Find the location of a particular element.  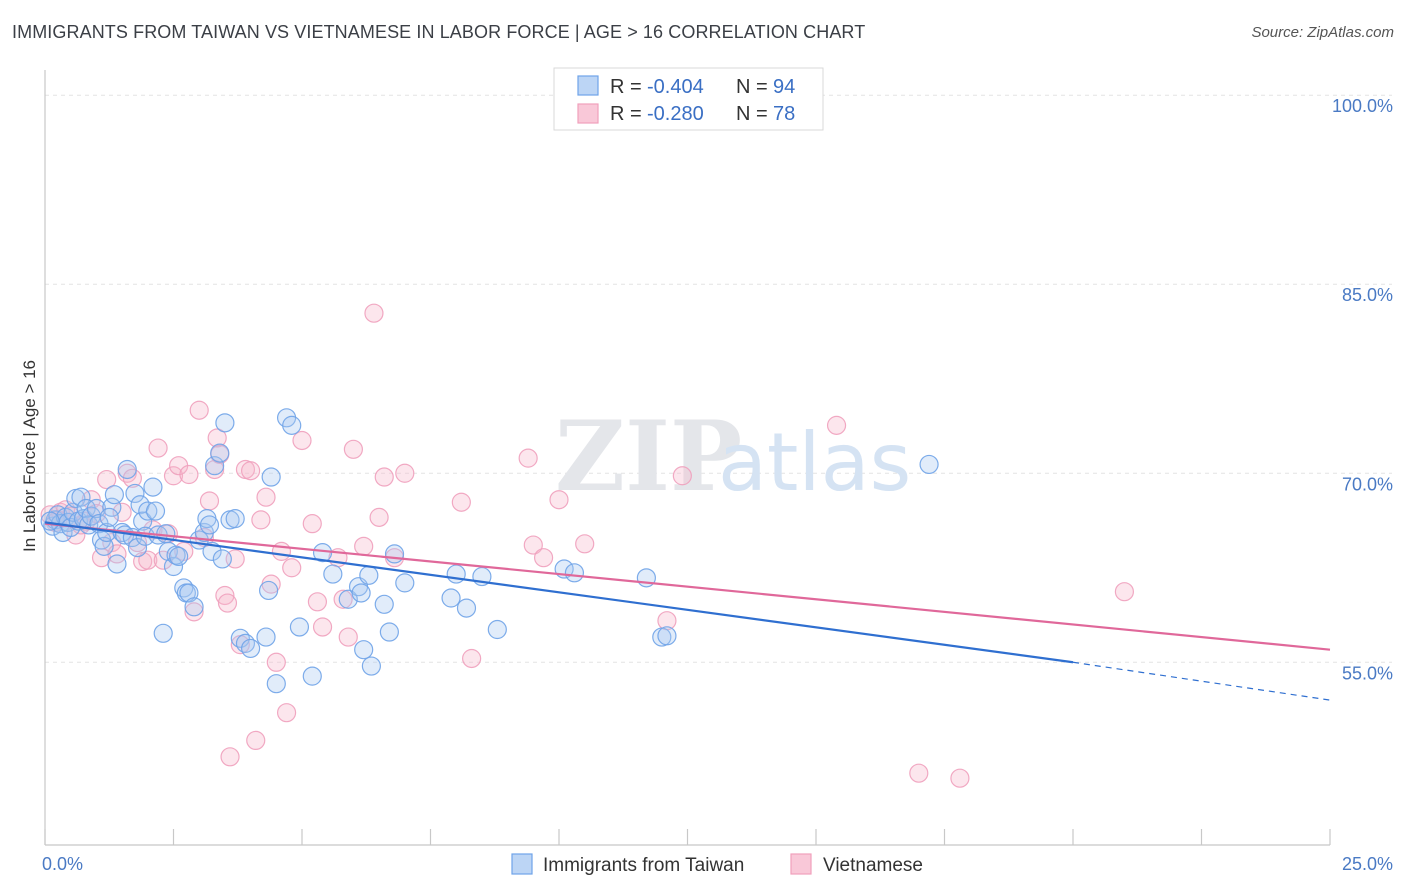

series-legend: Immigrants from Taiwan Vietnamese is located at coordinates (717, 864).